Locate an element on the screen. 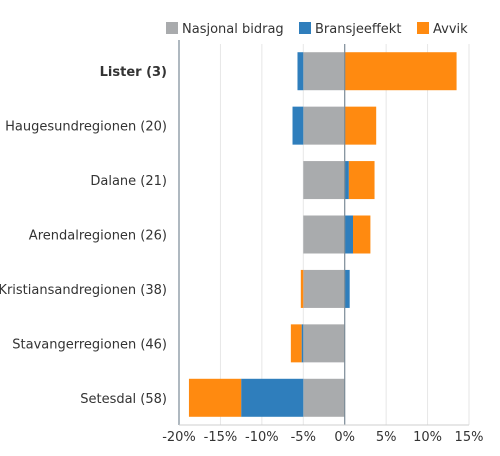 The height and width of the screenshot is (456, 500). x-tick-label: 5% is located at coordinates (386, 437).